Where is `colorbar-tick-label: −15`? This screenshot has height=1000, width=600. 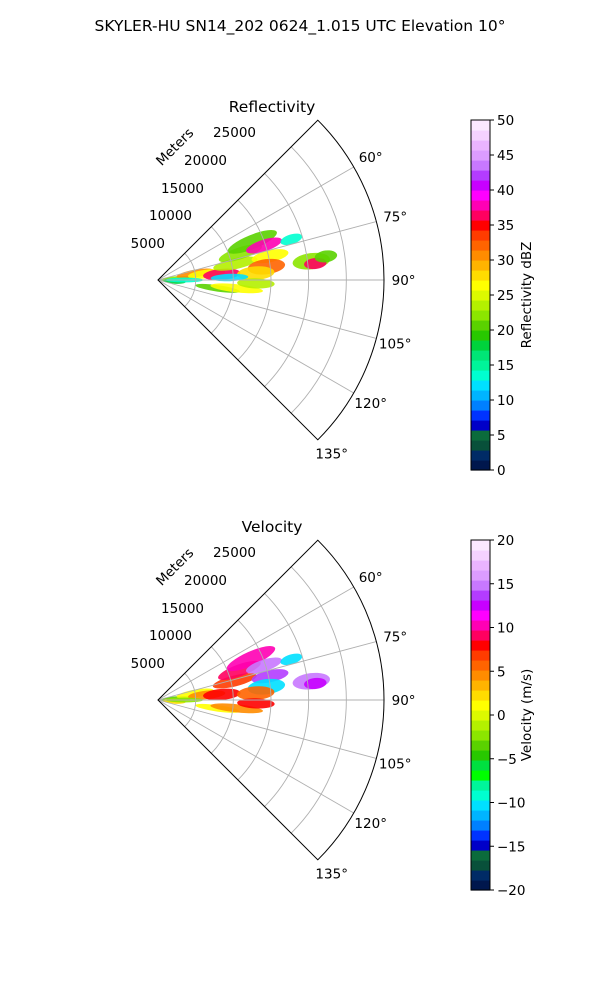 colorbar-tick-label: −15 is located at coordinates (511, 847).